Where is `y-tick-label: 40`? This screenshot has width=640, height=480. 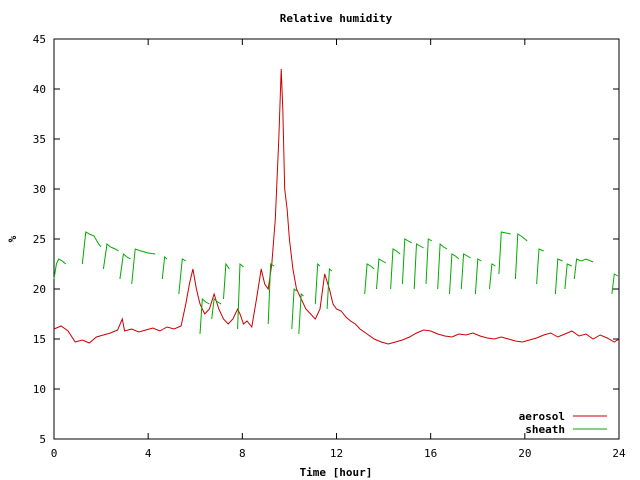 y-tick-label: 40 is located at coordinates (39, 89).